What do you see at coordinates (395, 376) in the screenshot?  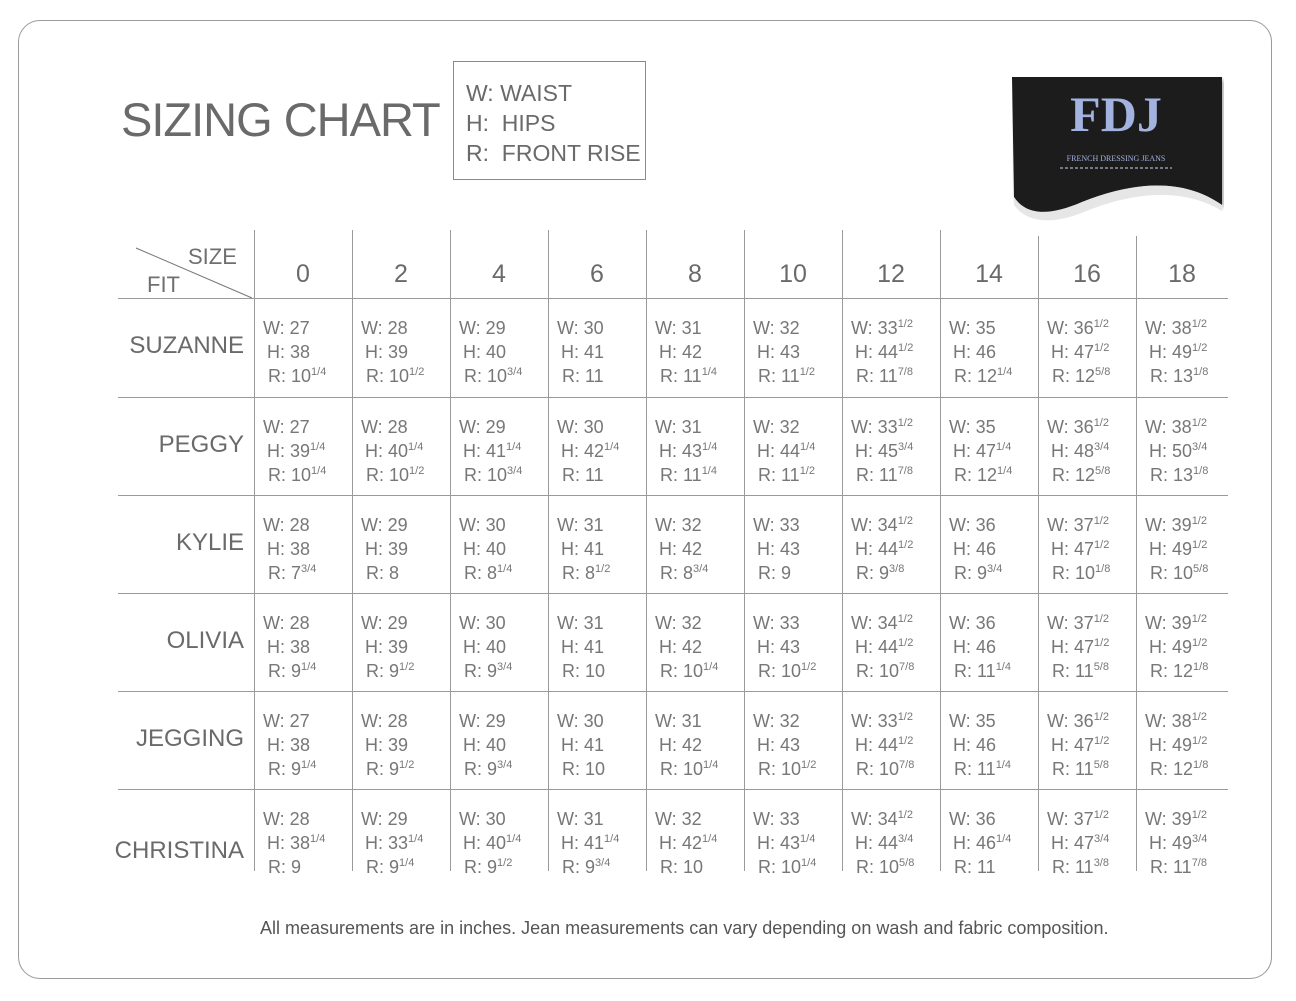 I see `rise-value: R: 101/2` at bounding box center [395, 376].